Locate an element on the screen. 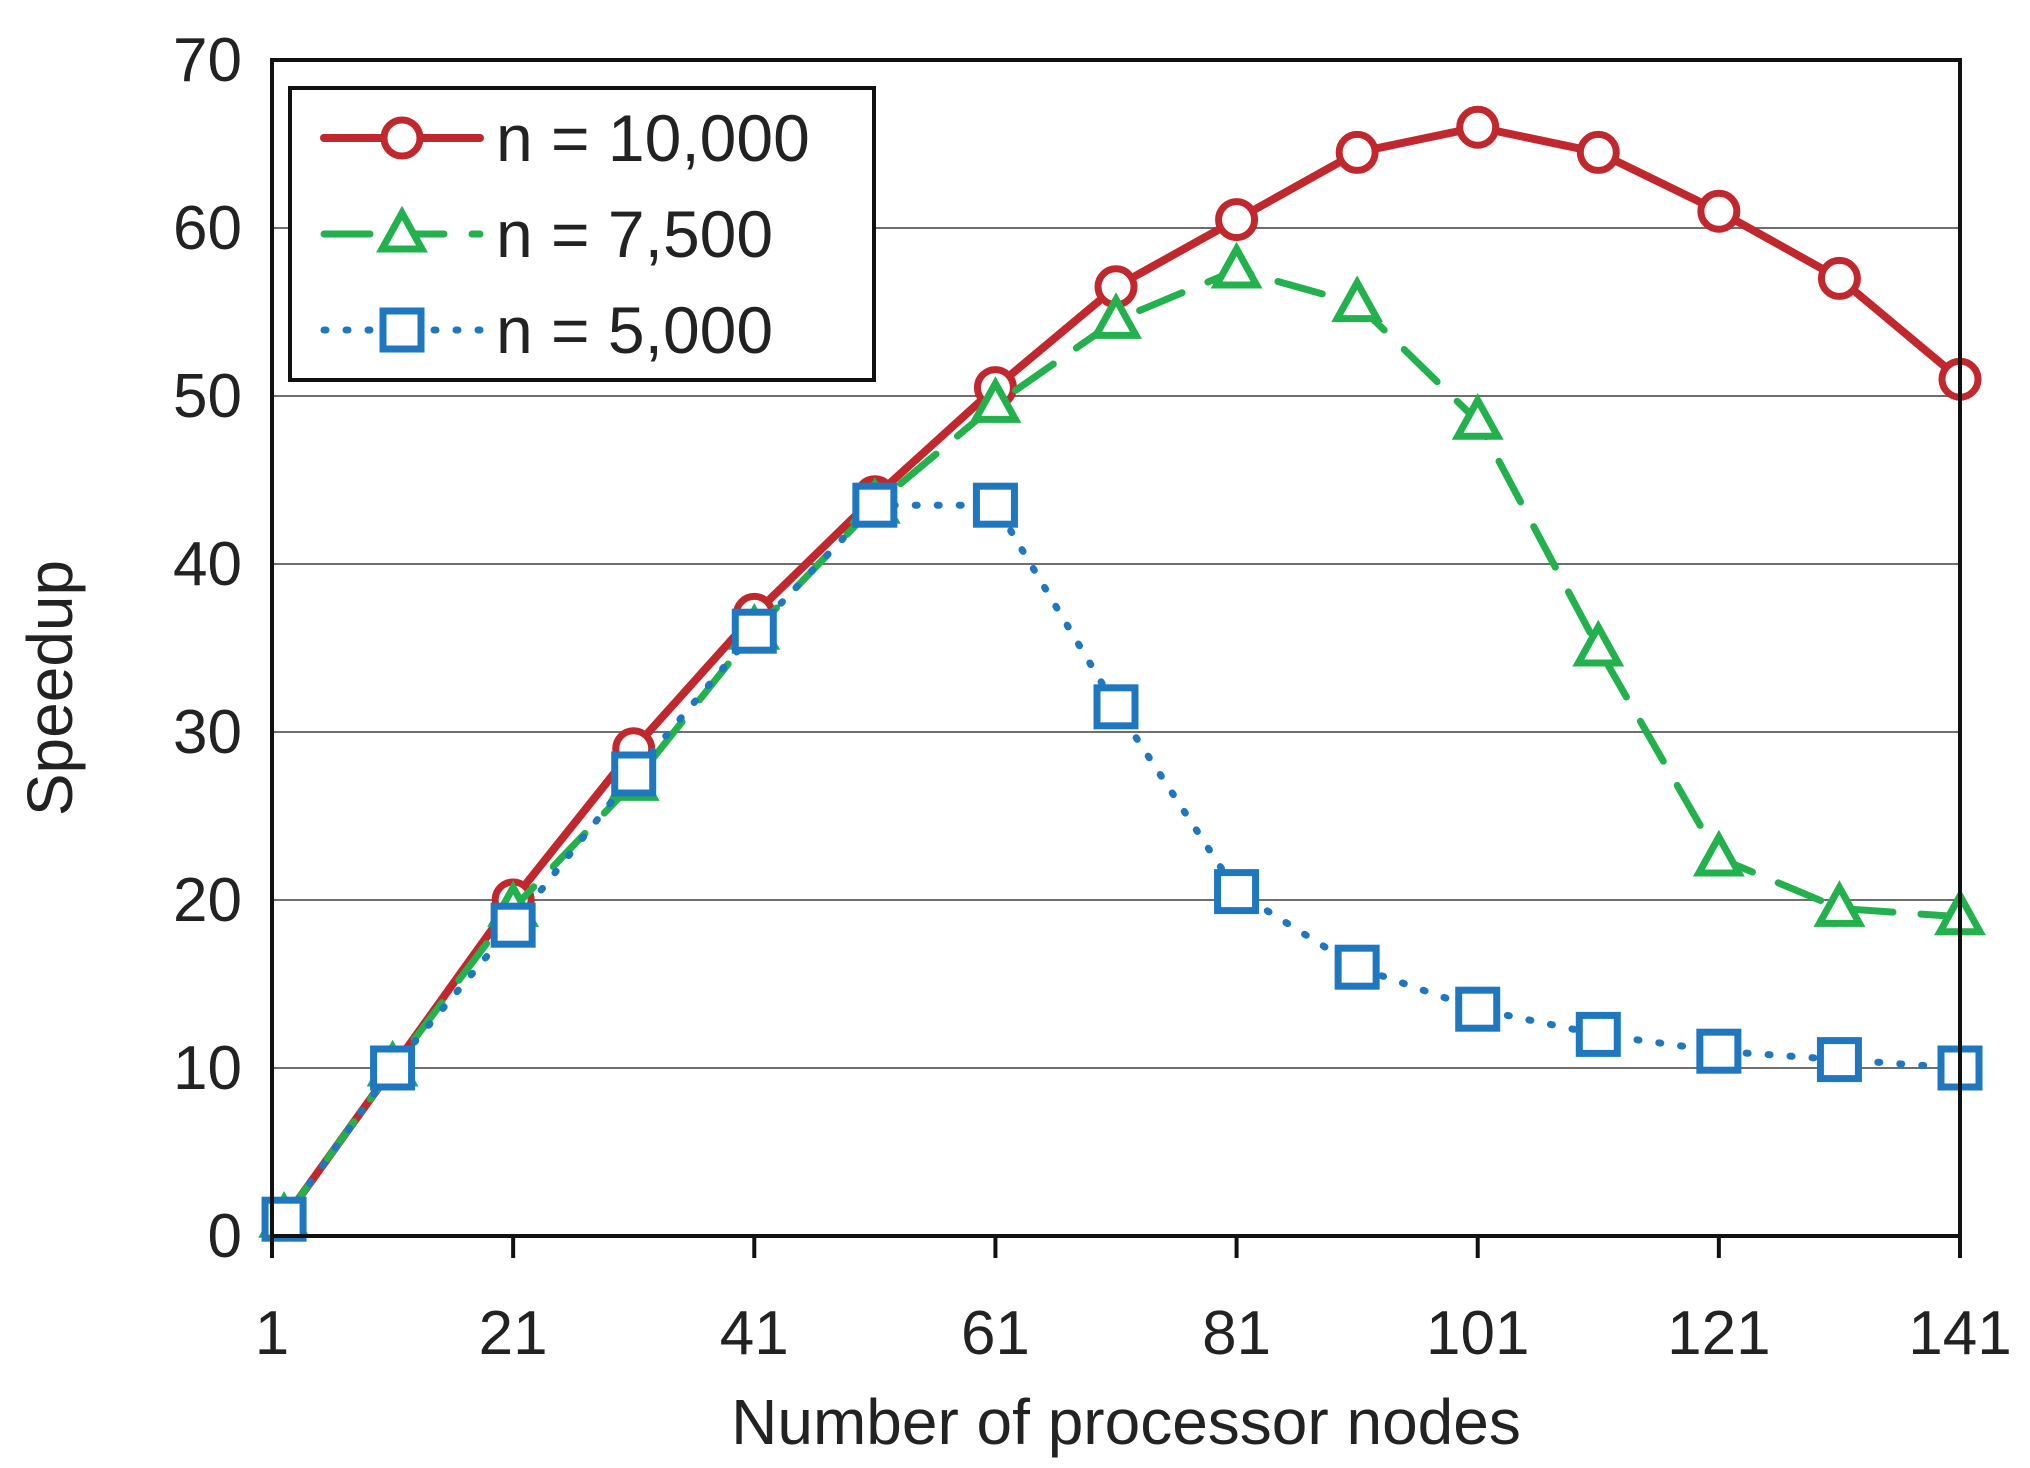 The image size is (2030, 1468). legend: n = 10,000 n = 7,500 n = 5,000 is located at coordinates (582, 234).